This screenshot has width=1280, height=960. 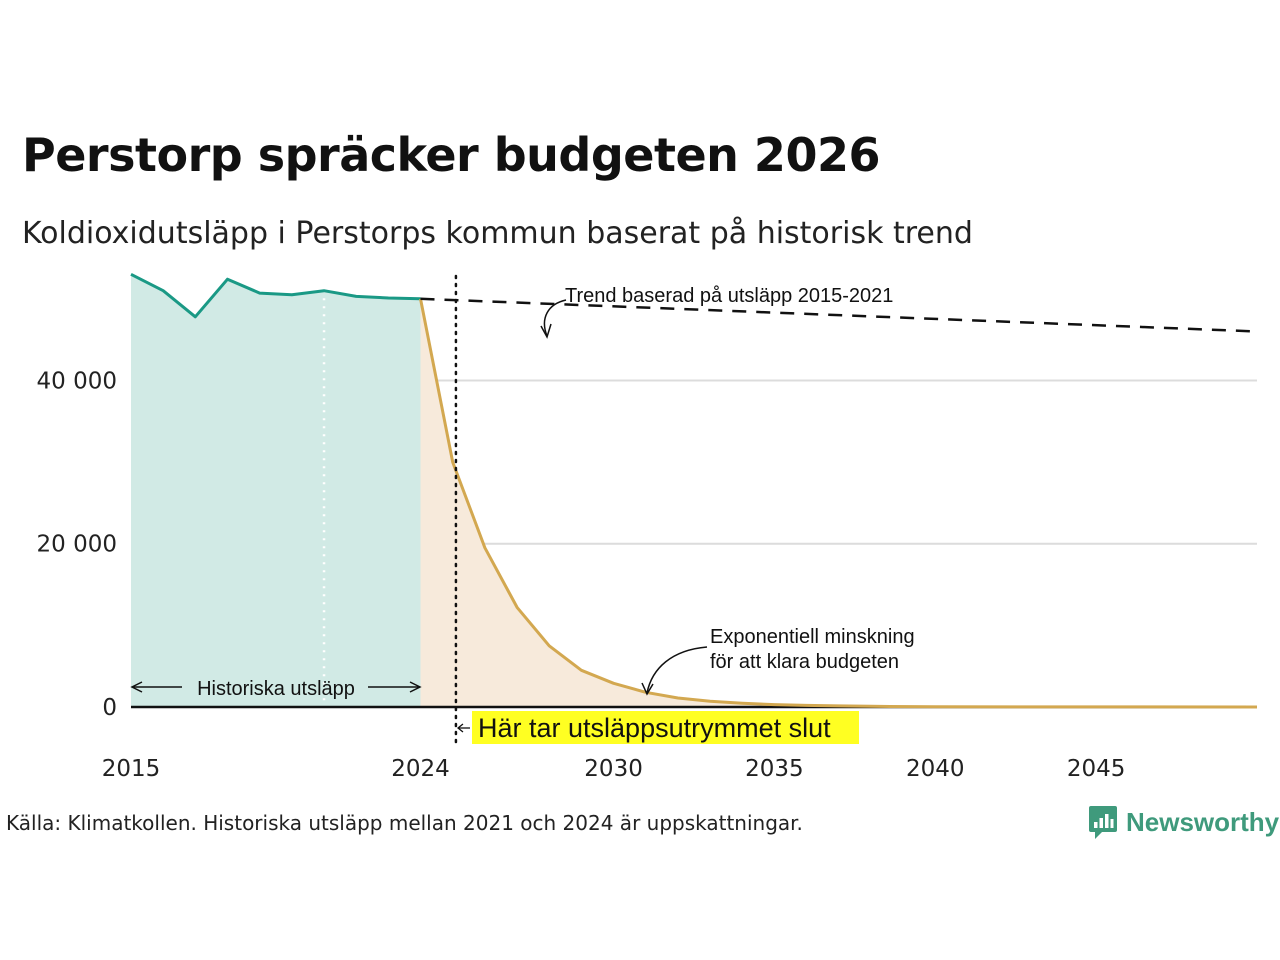 What do you see at coordinates (774, 769) in the screenshot?
I see `x-tick-label-2035: 2035` at bounding box center [774, 769].